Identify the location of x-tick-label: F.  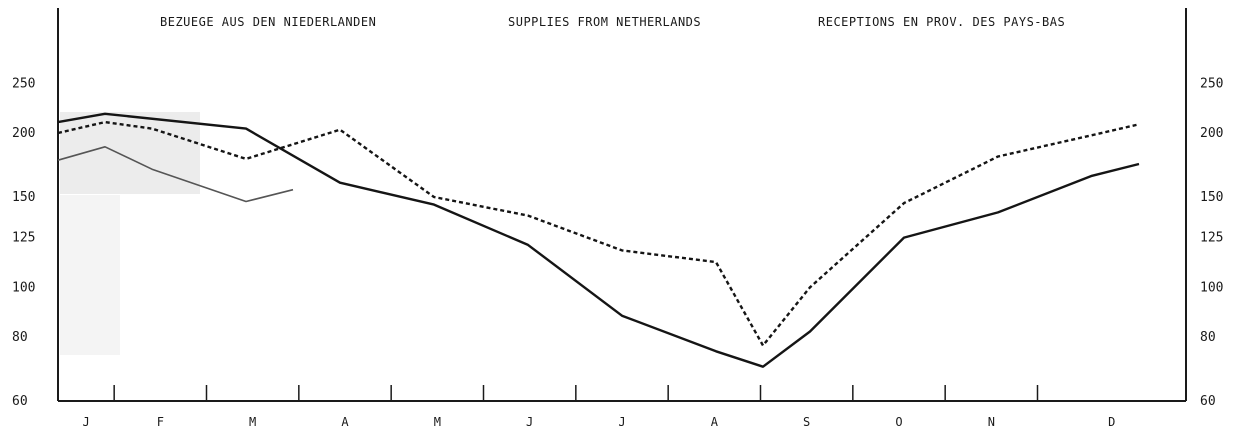
(160, 422).